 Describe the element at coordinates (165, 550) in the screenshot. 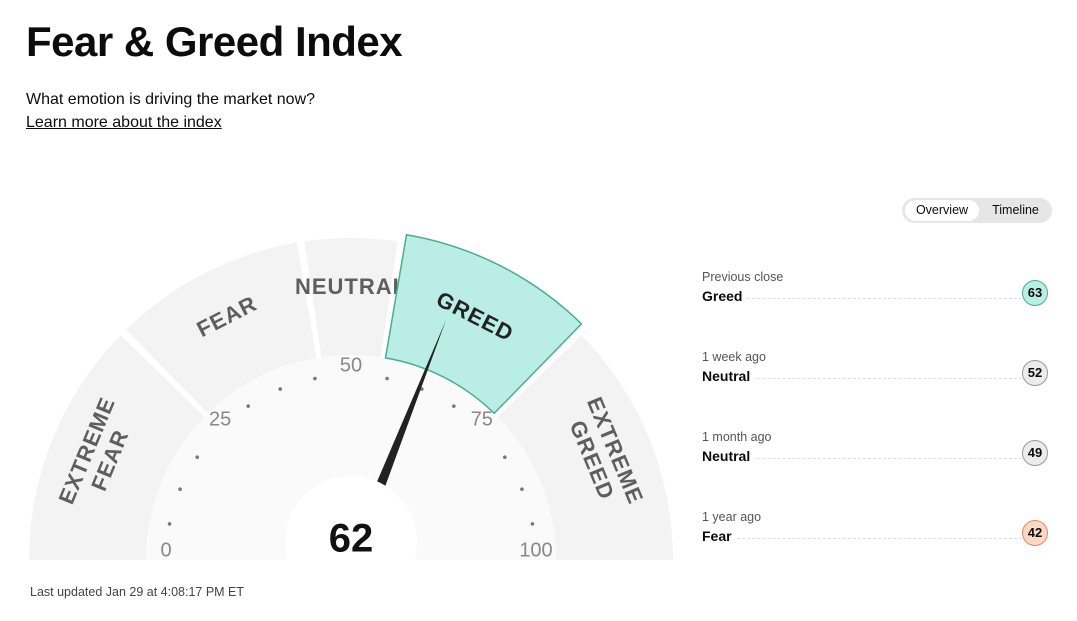

I see `tick-label: 0` at that location.